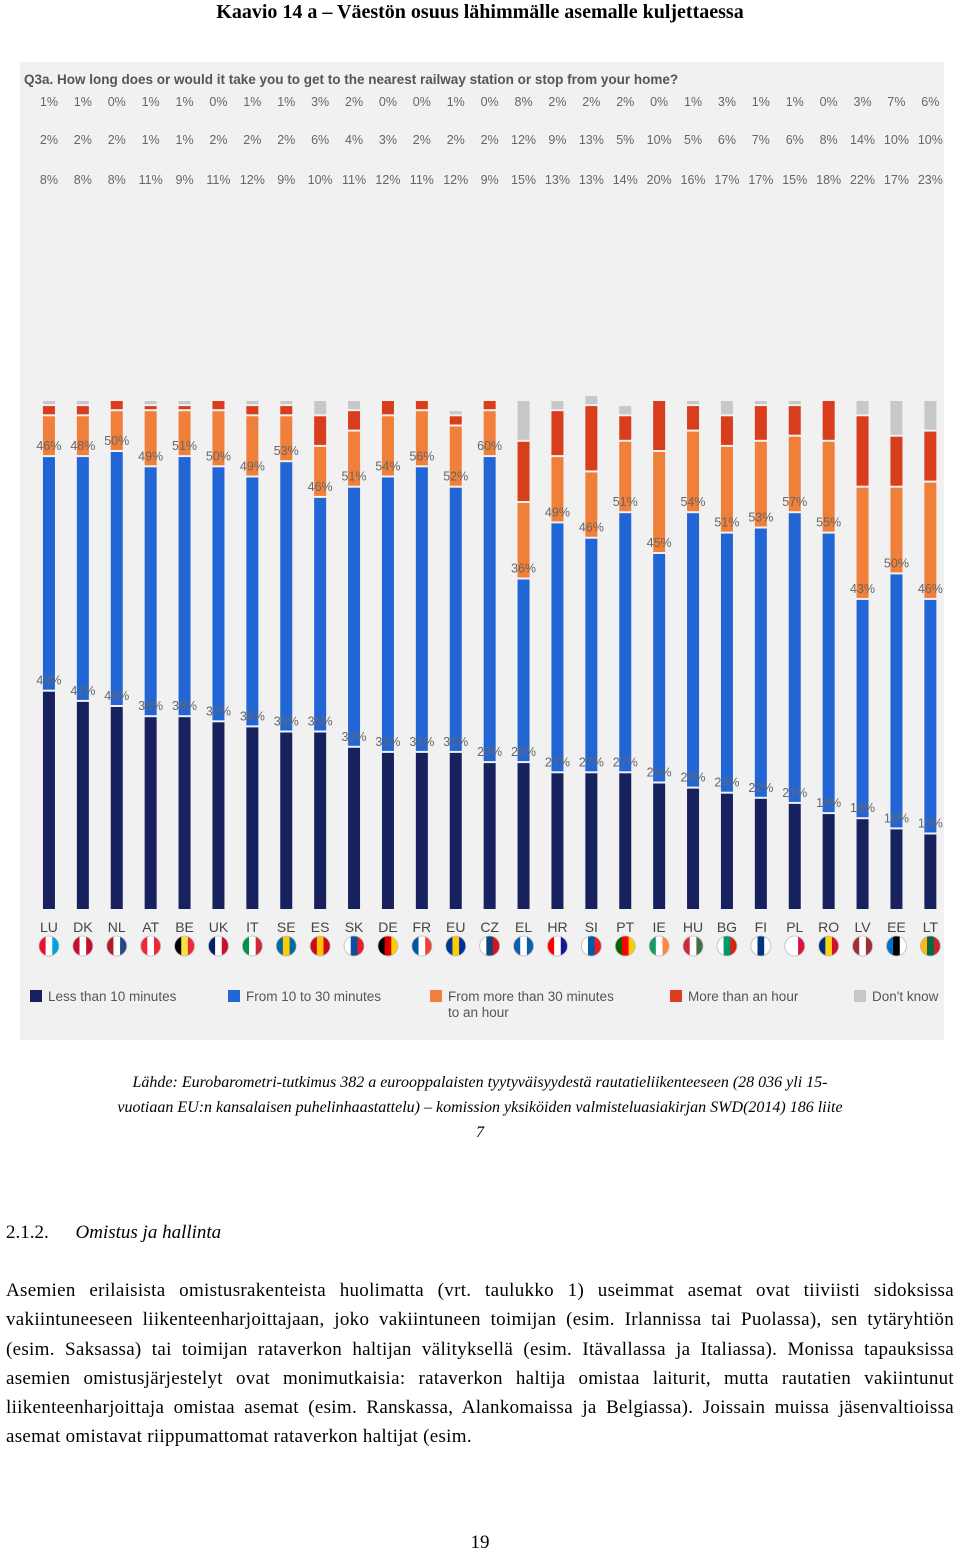  I want to click on flag-hr, so click(557, 946).